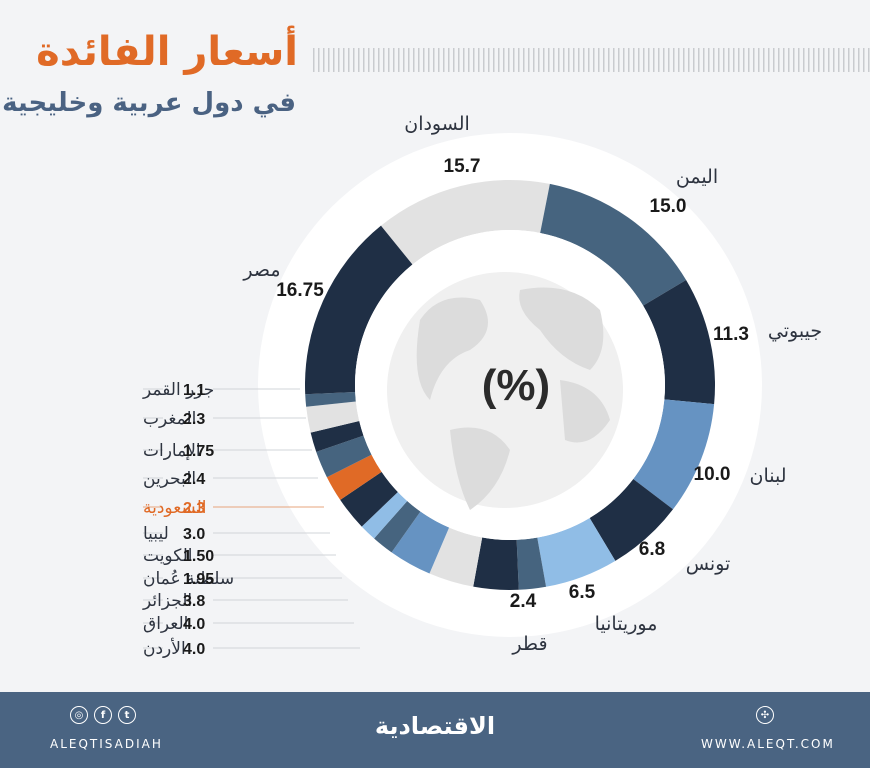  Describe the element at coordinates (198, 556) in the screenshot. I see `legend-value-label: 1.50` at that location.